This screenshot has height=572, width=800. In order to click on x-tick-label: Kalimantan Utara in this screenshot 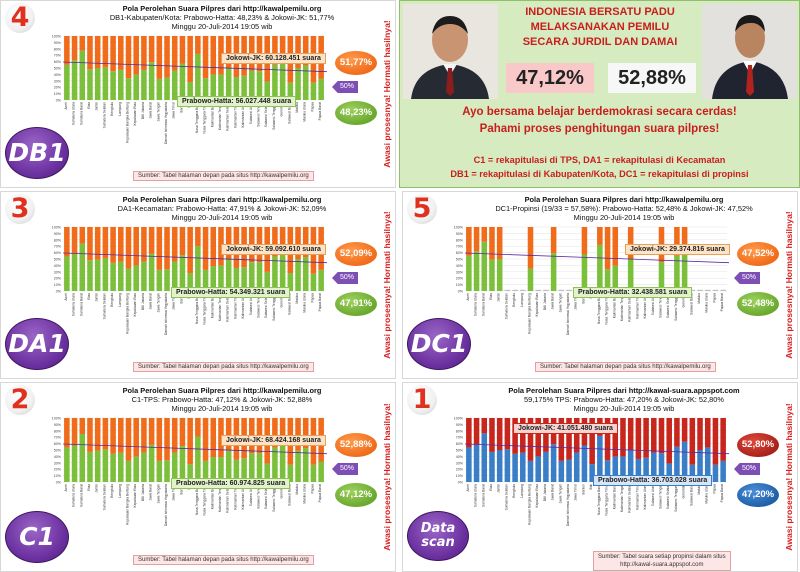, I will do `click(243, 115)`.